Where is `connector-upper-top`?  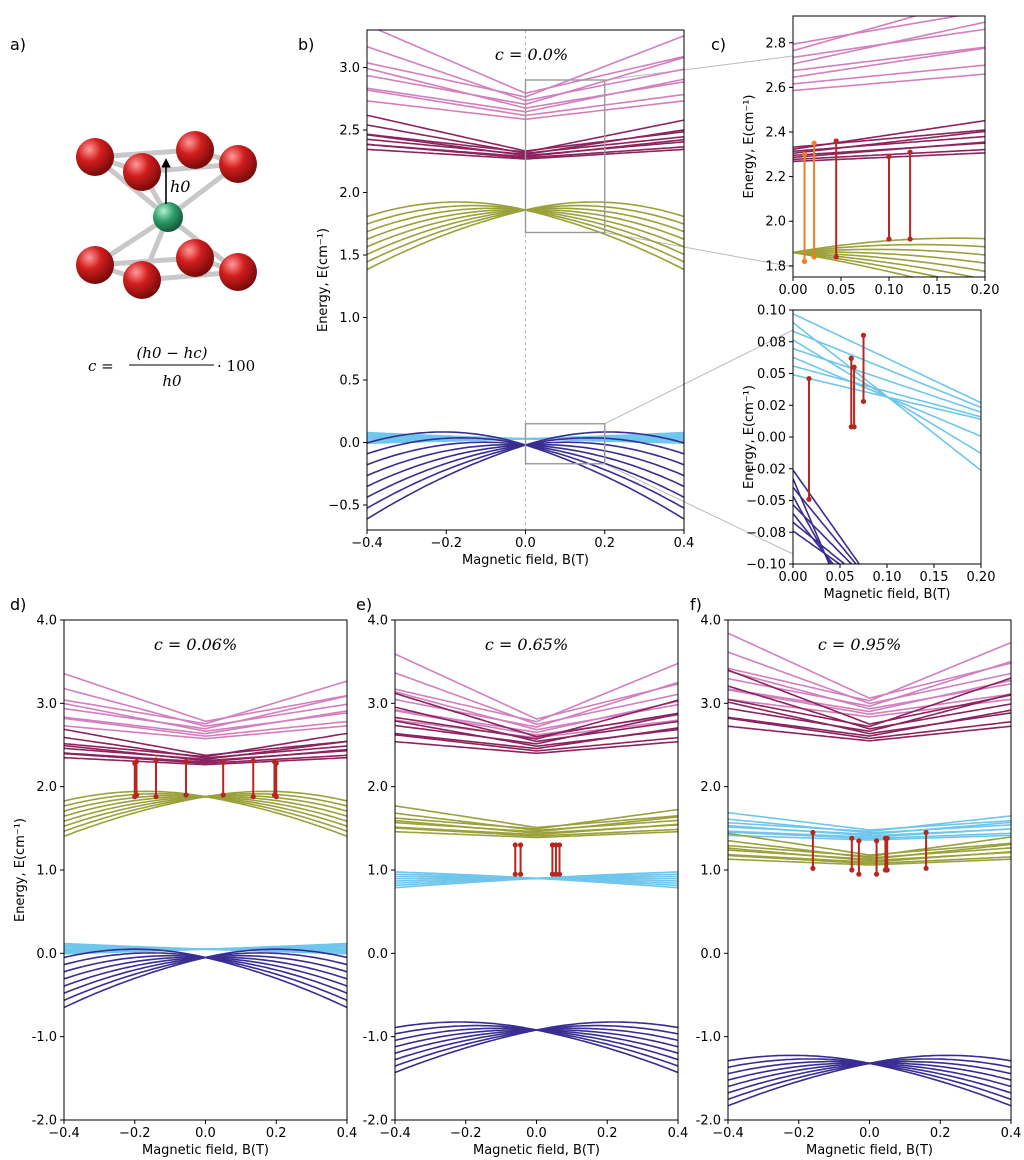
connector-upper-top is located at coordinates (699, 68).